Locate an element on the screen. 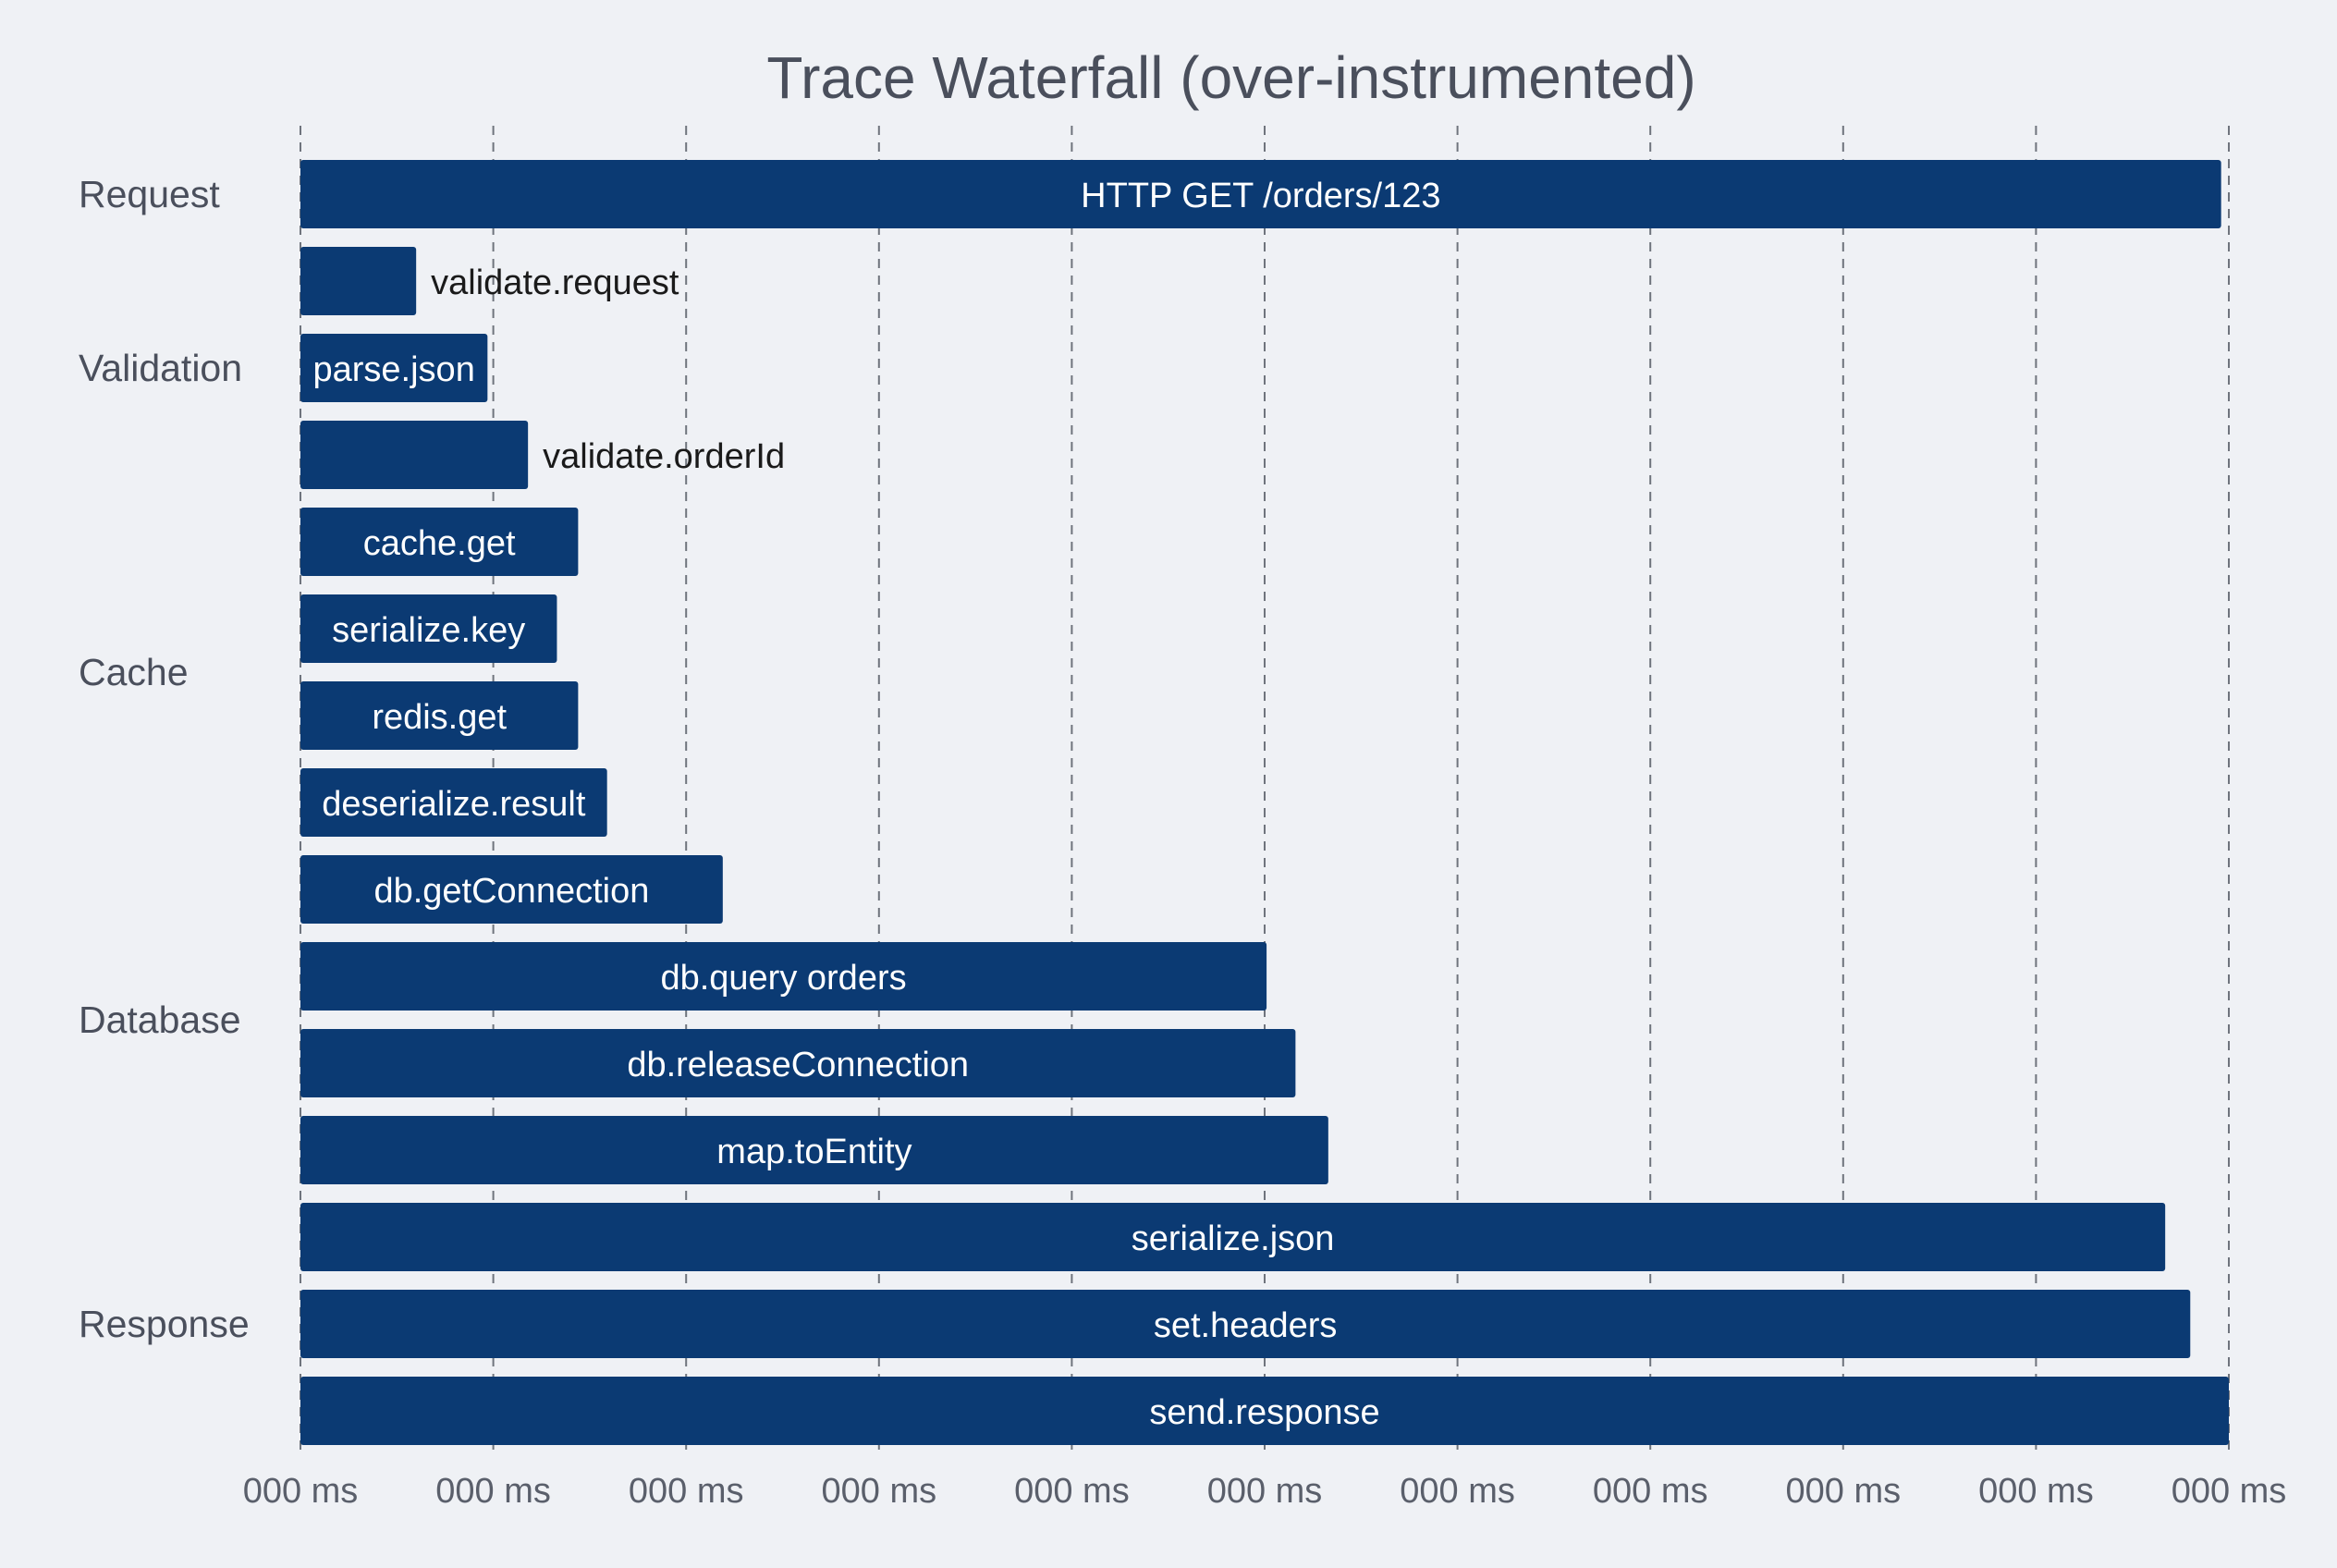  span-label: validate.request is located at coordinates (555, 283).